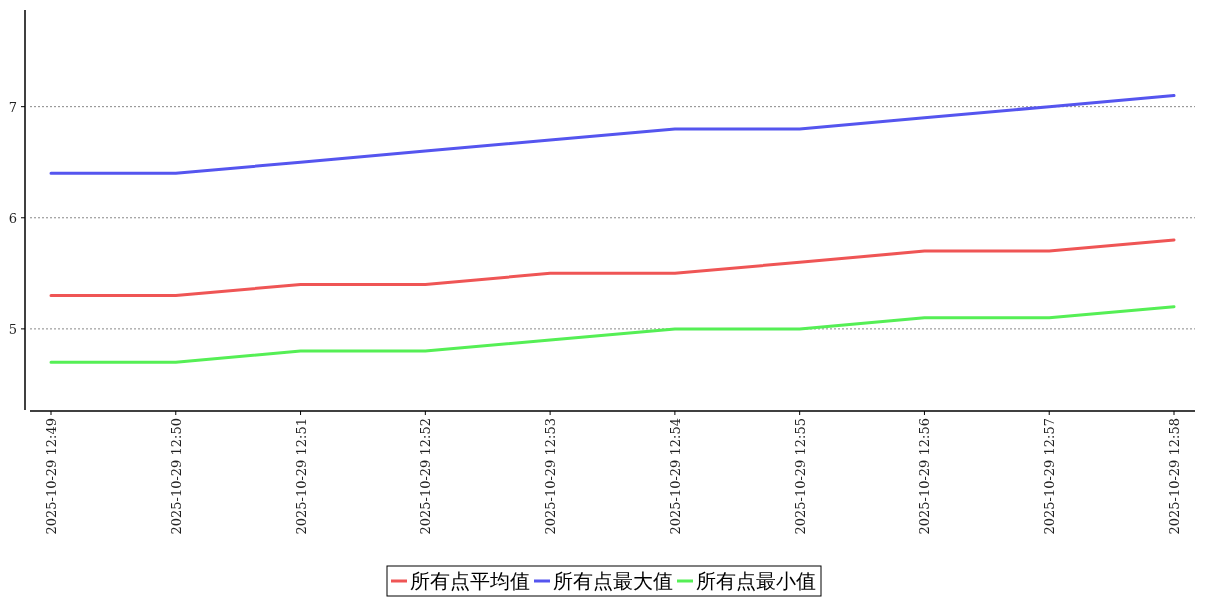 This screenshot has width=1207, height=600. What do you see at coordinates (1050, 476) in the screenshot?
I see `x-tick-label: 2025-10-29 12:57` at bounding box center [1050, 476].